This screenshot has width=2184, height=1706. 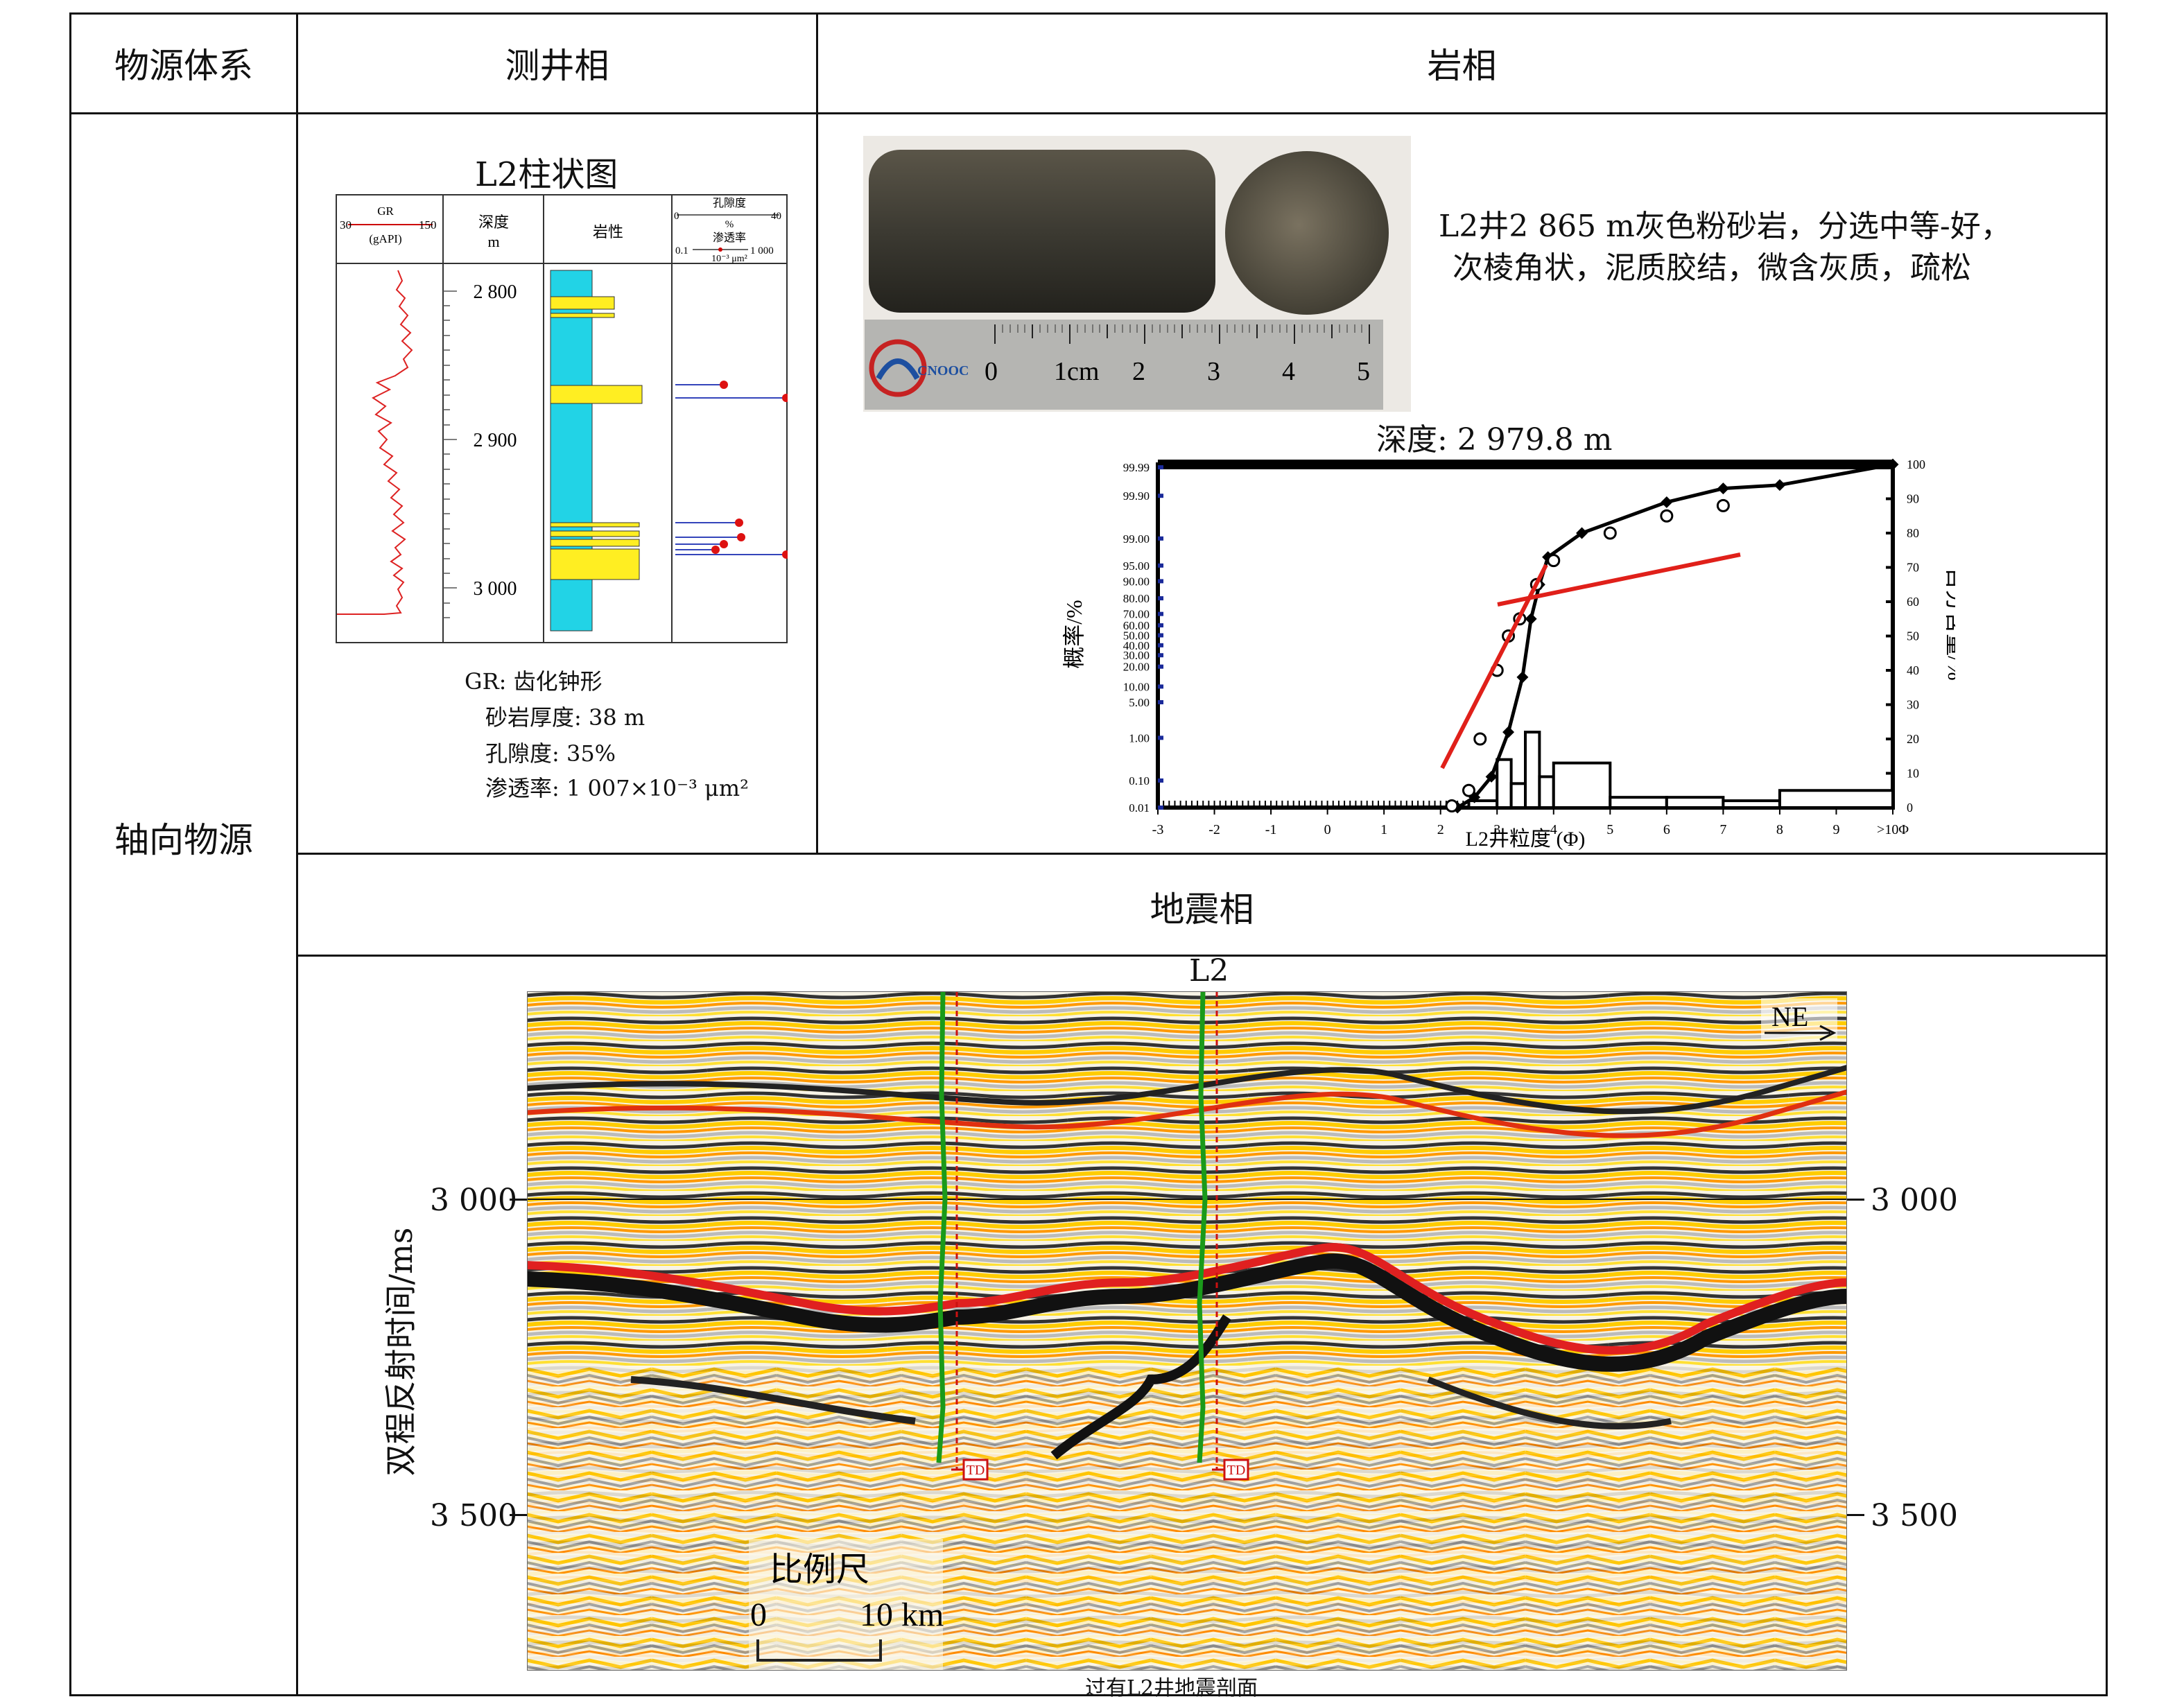 I want to click on grain-chart-title: 深度: 2 979.8 m, so click(x=1494, y=440).